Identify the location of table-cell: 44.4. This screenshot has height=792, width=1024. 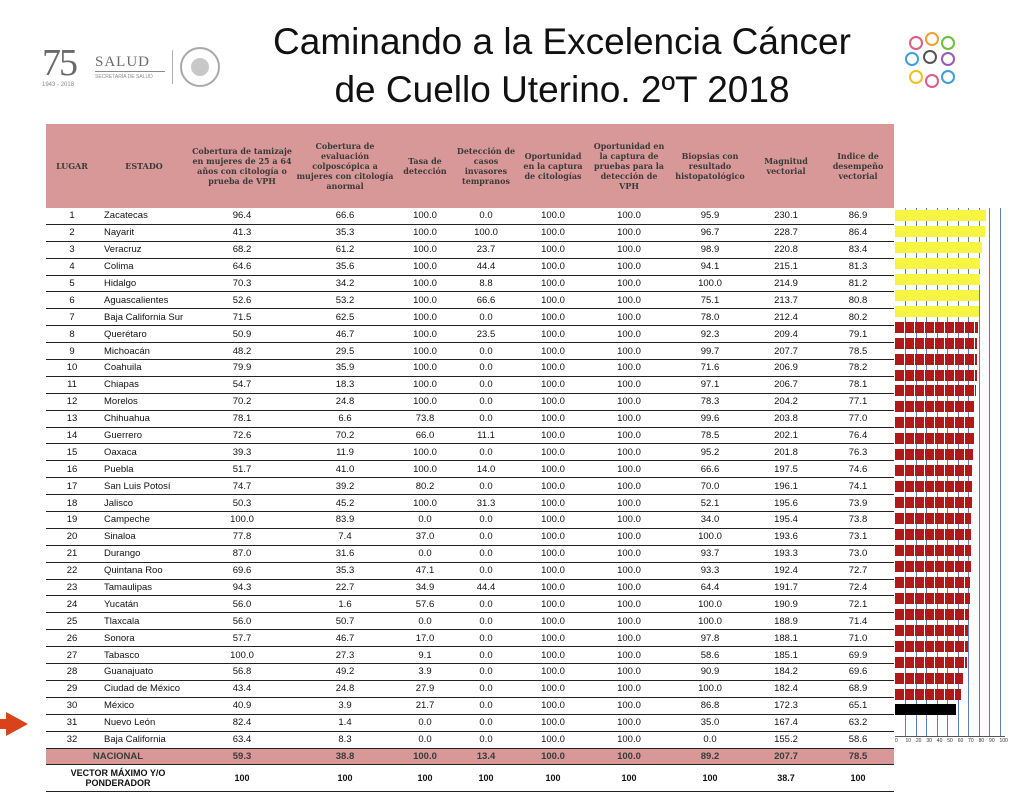
(486, 267).